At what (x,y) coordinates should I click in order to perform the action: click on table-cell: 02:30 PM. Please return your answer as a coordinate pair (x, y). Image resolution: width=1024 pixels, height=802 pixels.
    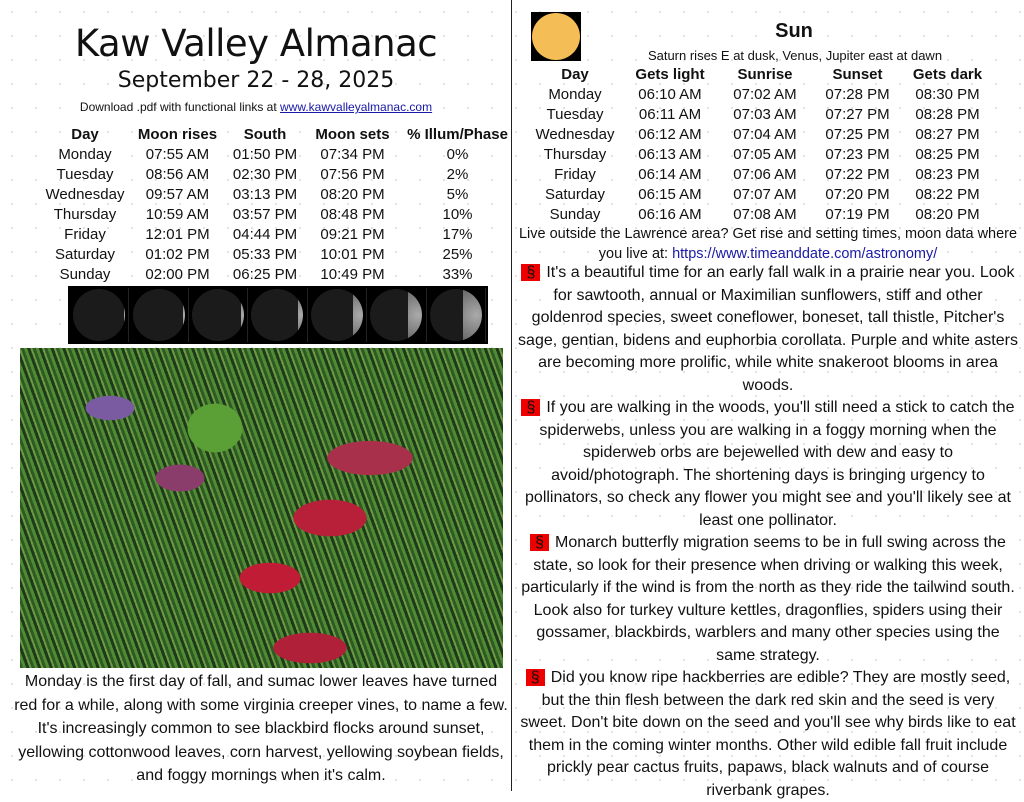
    Looking at the image, I should click on (265, 174).